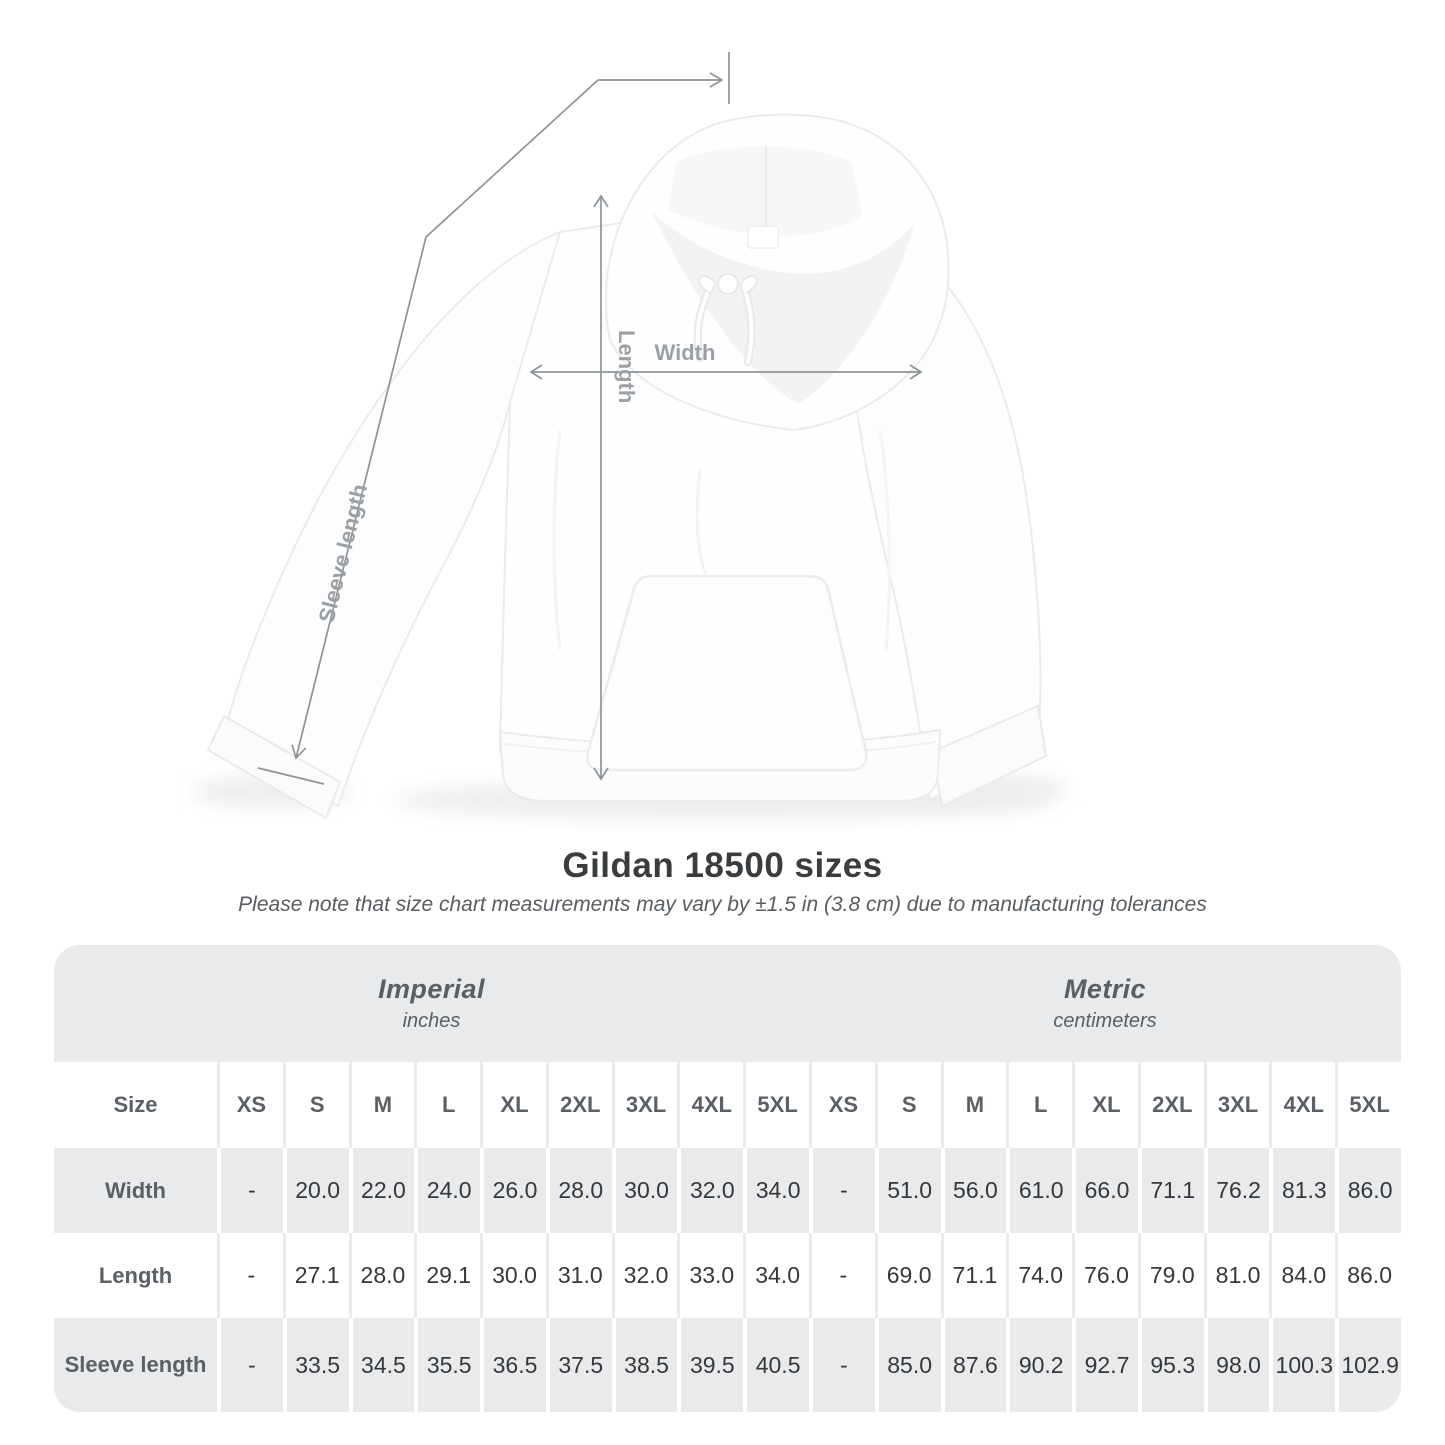 Image resolution: width=1445 pixels, height=1445 pixels. Describe the element at coordinates (716, 80) in the screenshot. I see `arrowhead-right` at that location.